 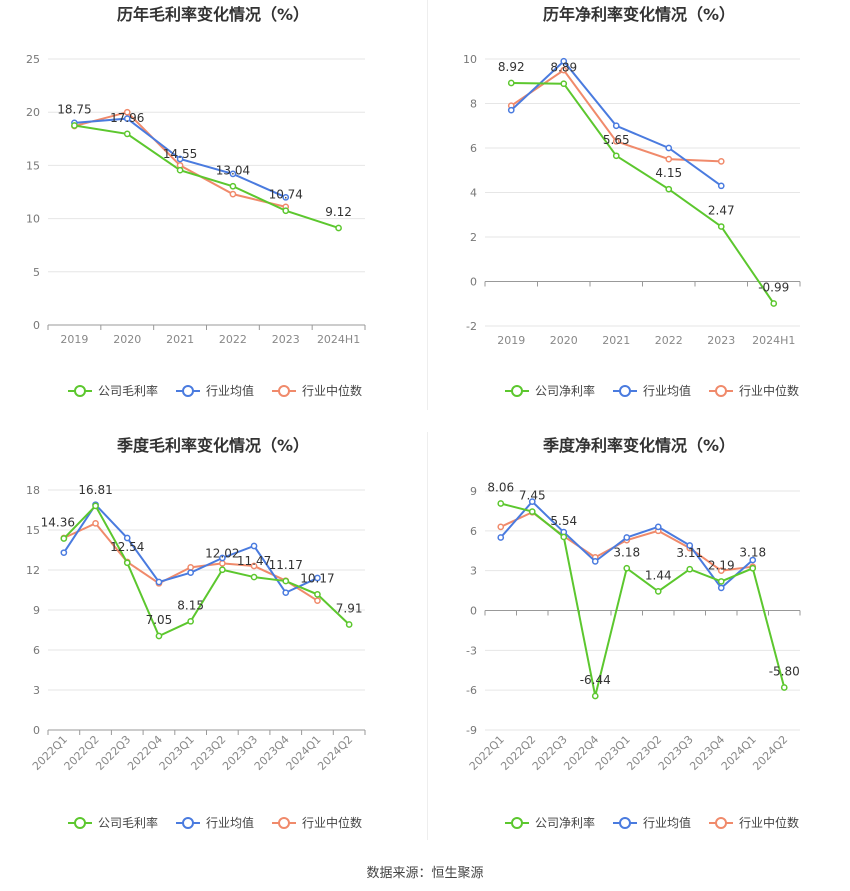 I want to click on y-tick-label: 0, so click(x=36, y=730).